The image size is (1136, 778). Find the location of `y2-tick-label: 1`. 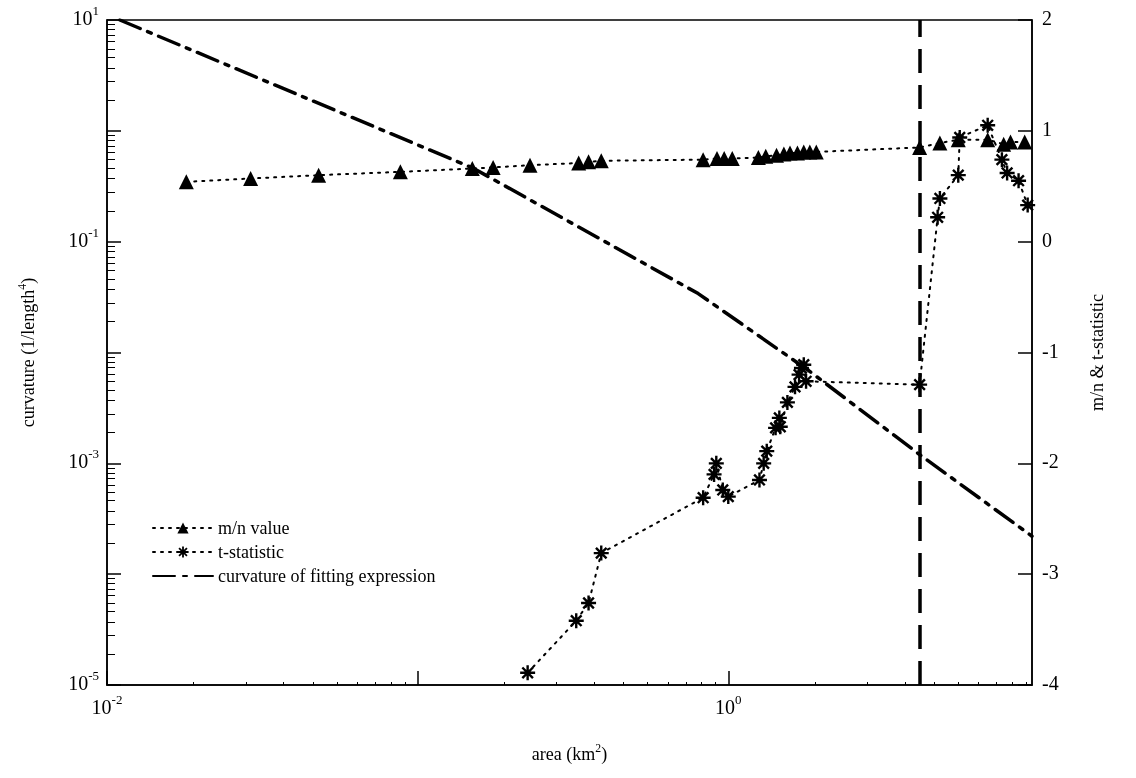

y2-tick-label: 1 is located at coordinates (1047, 128).